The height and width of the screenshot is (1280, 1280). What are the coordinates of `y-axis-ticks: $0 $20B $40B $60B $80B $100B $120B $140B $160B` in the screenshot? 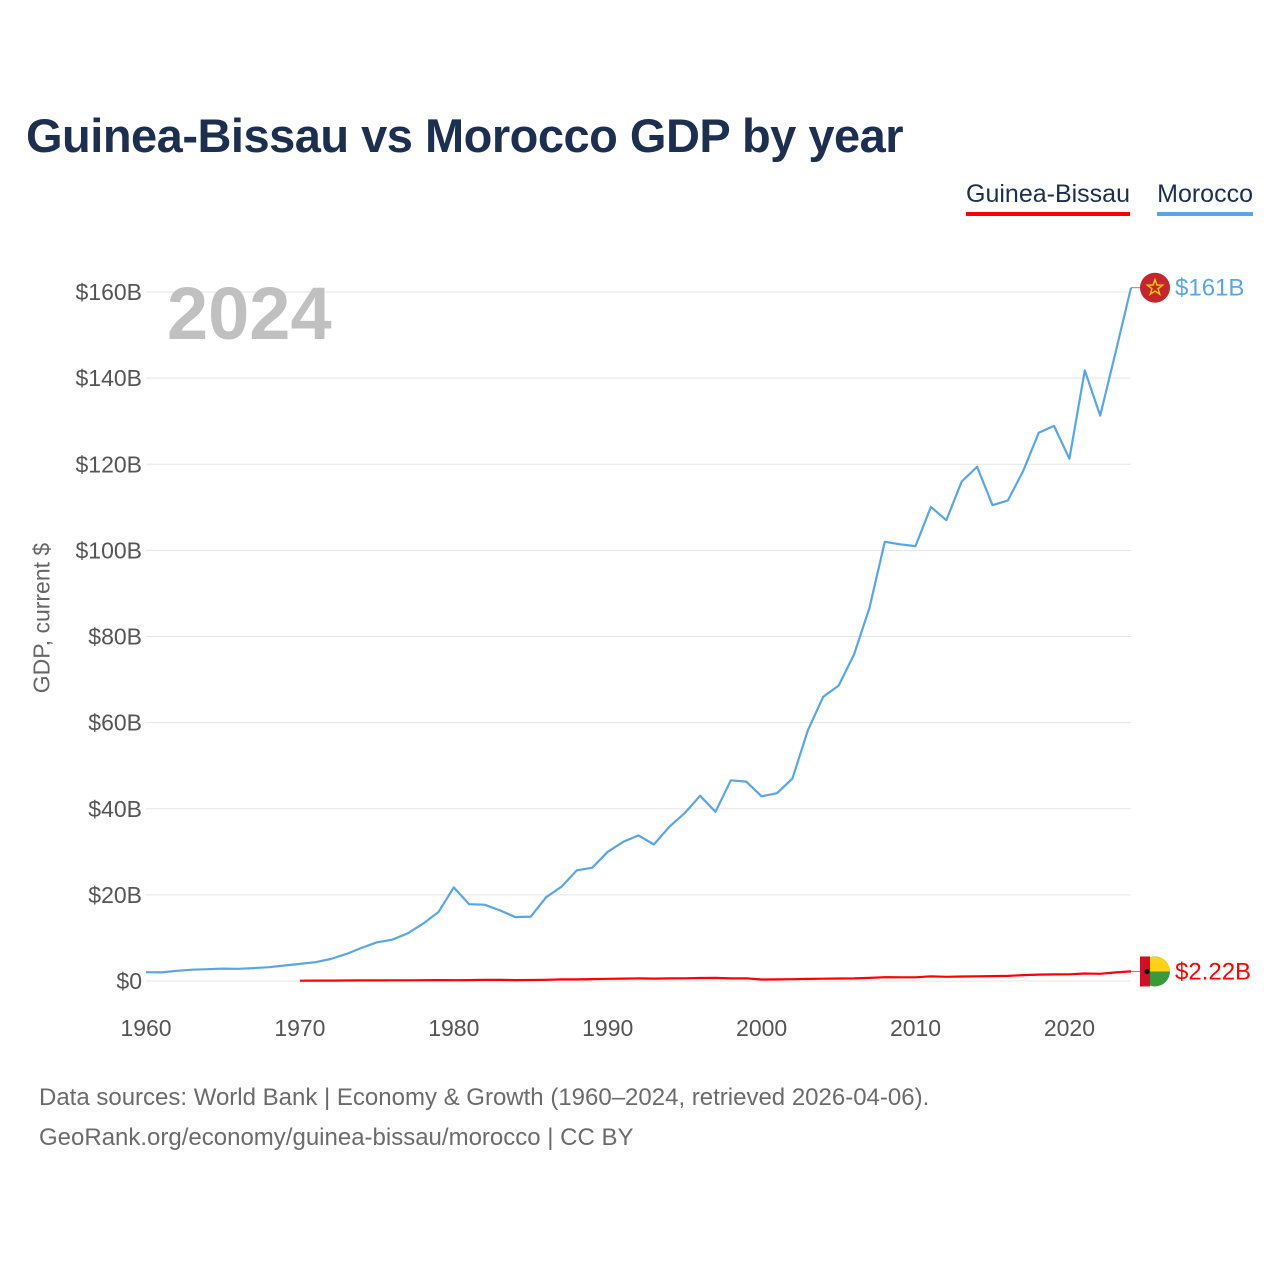 It's located at (108, 636).